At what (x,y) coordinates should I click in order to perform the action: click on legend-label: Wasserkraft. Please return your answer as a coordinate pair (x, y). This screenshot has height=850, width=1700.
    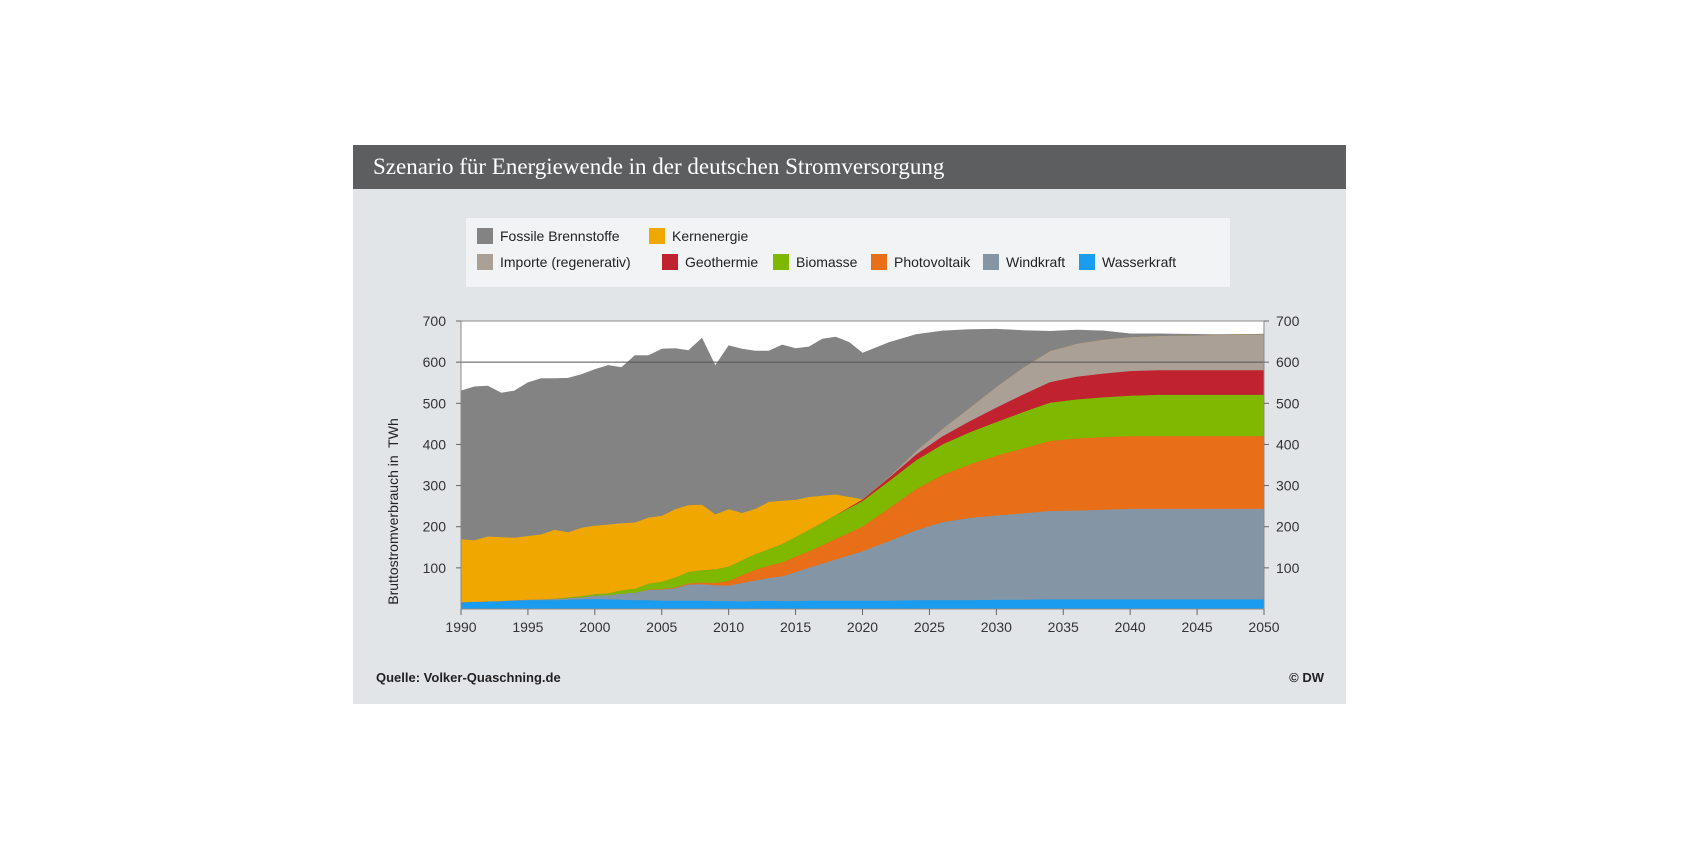
    Looking at the image, I should click on (1139, 262).